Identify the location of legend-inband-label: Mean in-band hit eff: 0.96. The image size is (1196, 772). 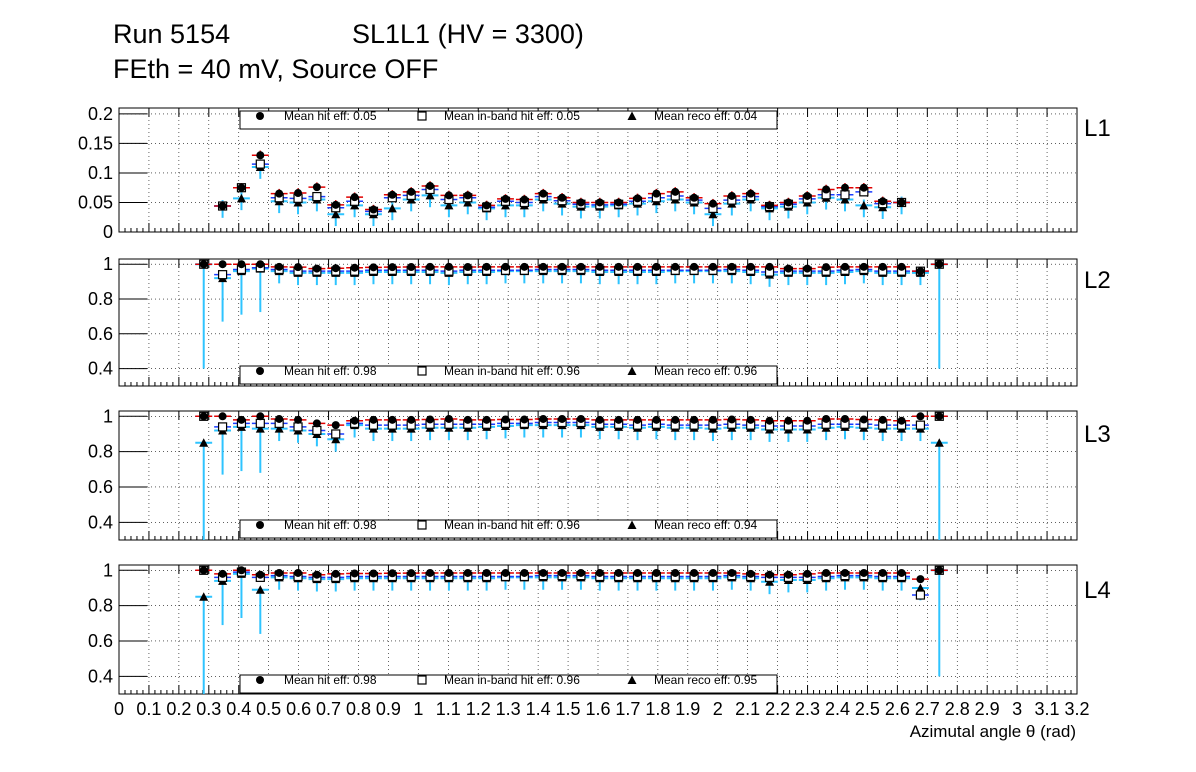
(512, 371).